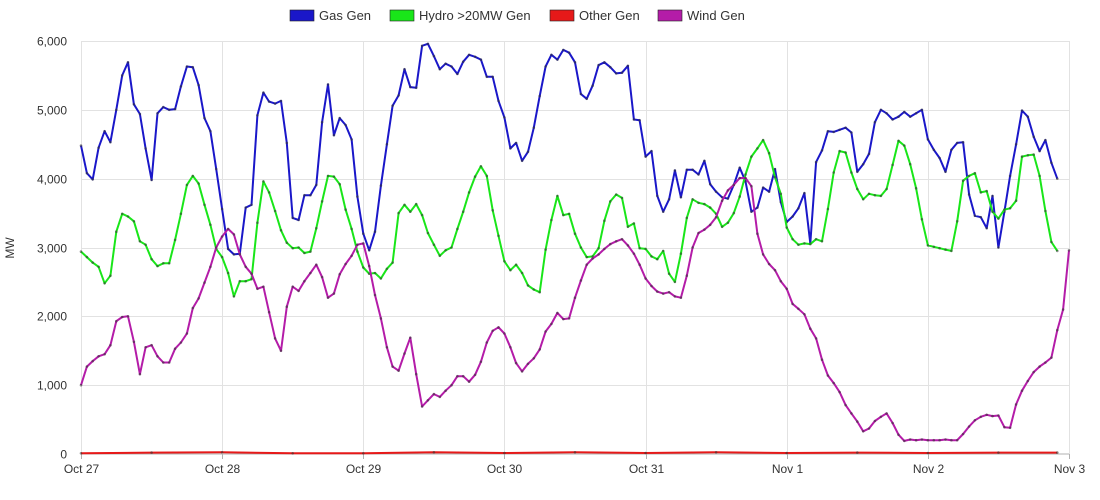 The width and height of the screenshot is (1100, 500). I want to click on legend-label: Other Gen, so click(609, 15).